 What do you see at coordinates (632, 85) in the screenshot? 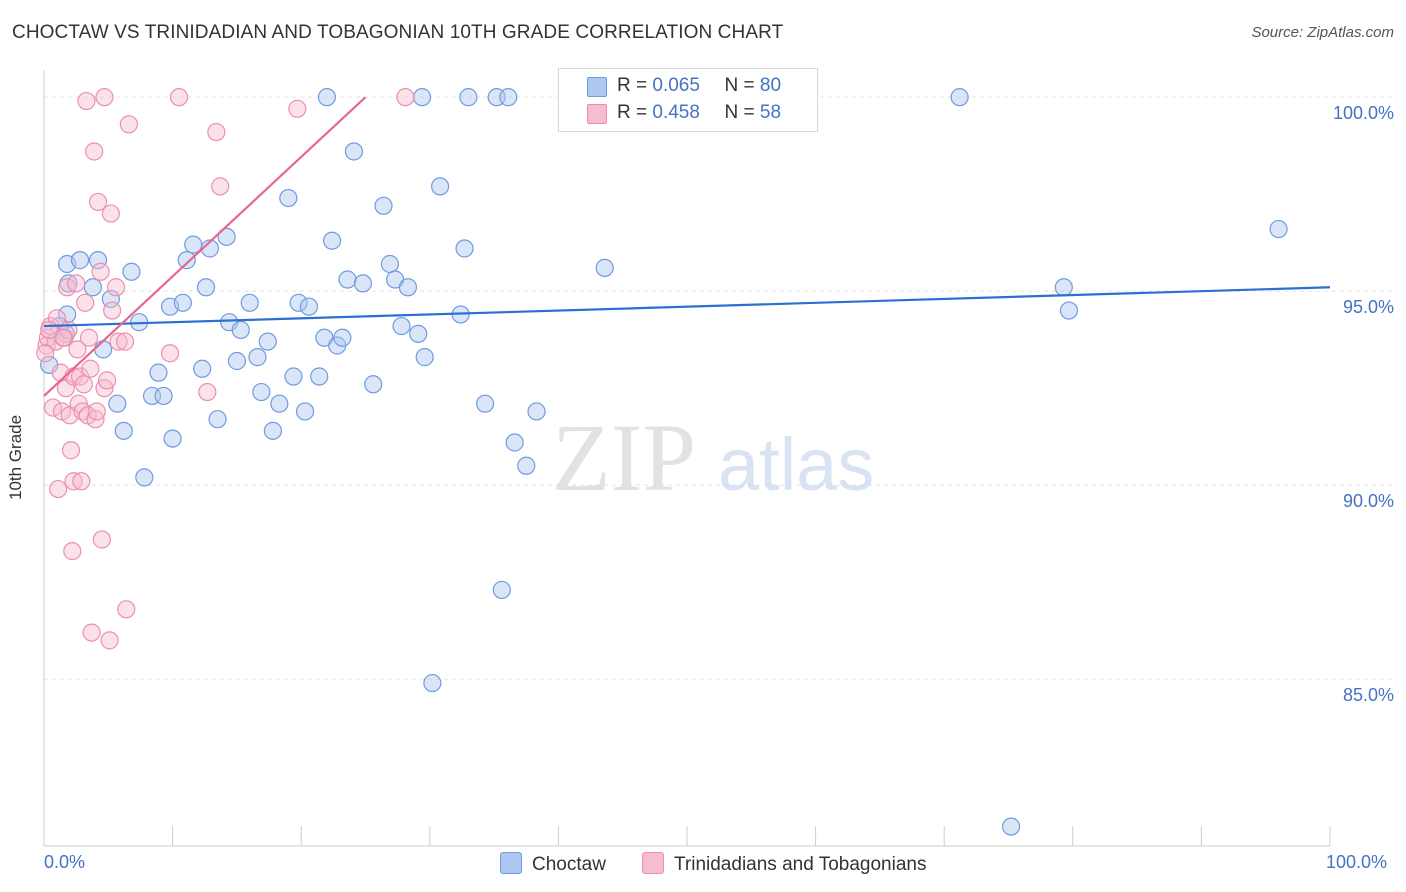
I see `r-label: R =` at bounding box center [632, 85].